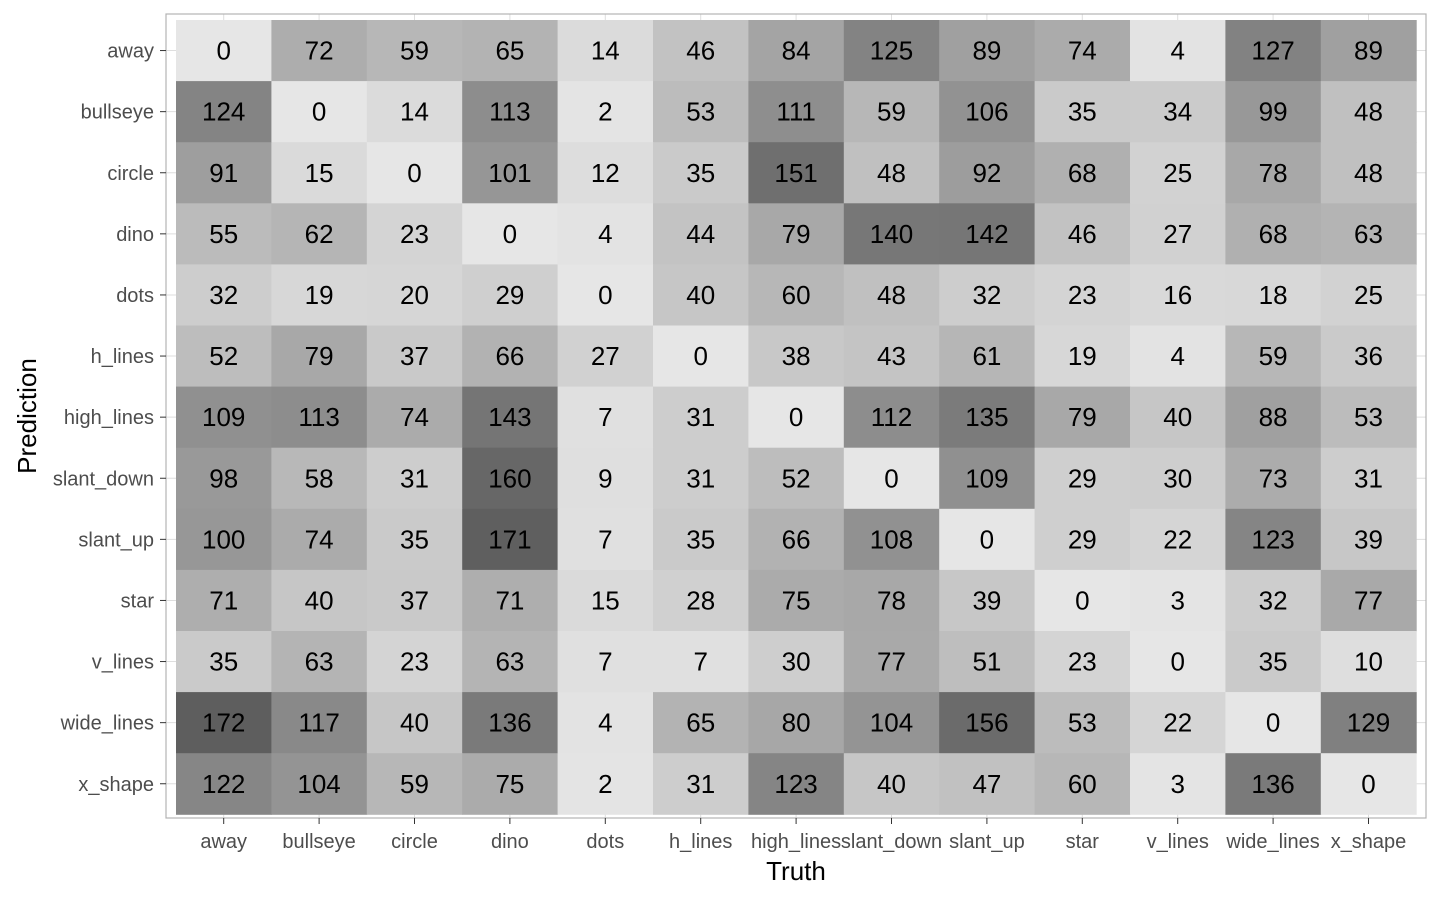 The image size is (1440, 900). I want to click on cell-value-label: 40, so click(891, 784).